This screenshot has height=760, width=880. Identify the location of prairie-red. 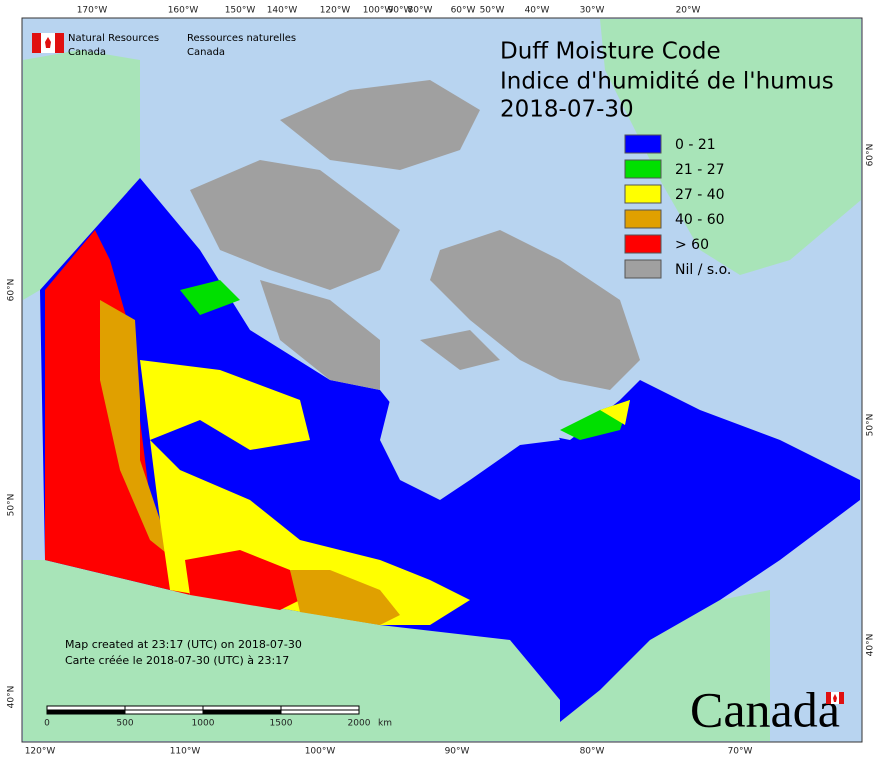
(242, 580).